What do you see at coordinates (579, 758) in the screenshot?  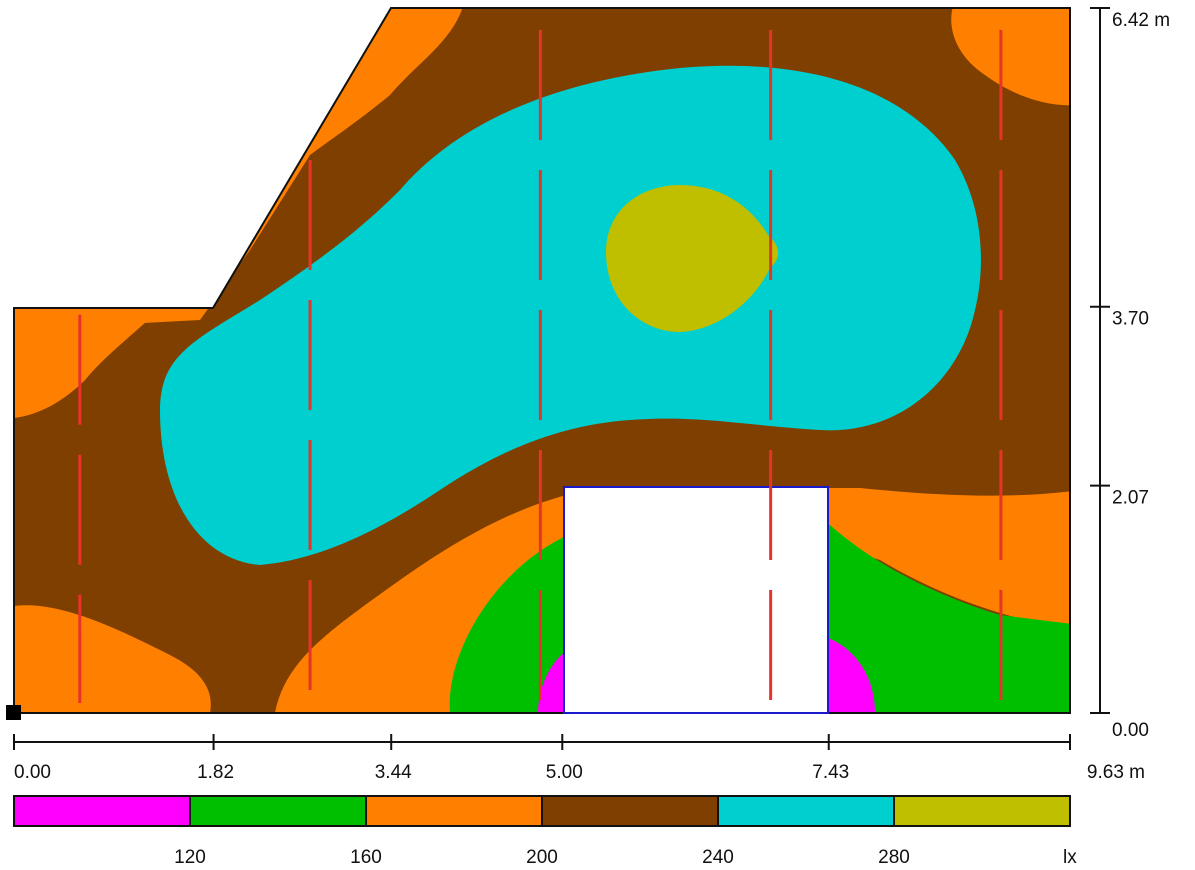 I see `x-axis-ticks: 0.00 1.82 3.44 5.00 7.43 9.63 m` at bounding box center [579, 758].